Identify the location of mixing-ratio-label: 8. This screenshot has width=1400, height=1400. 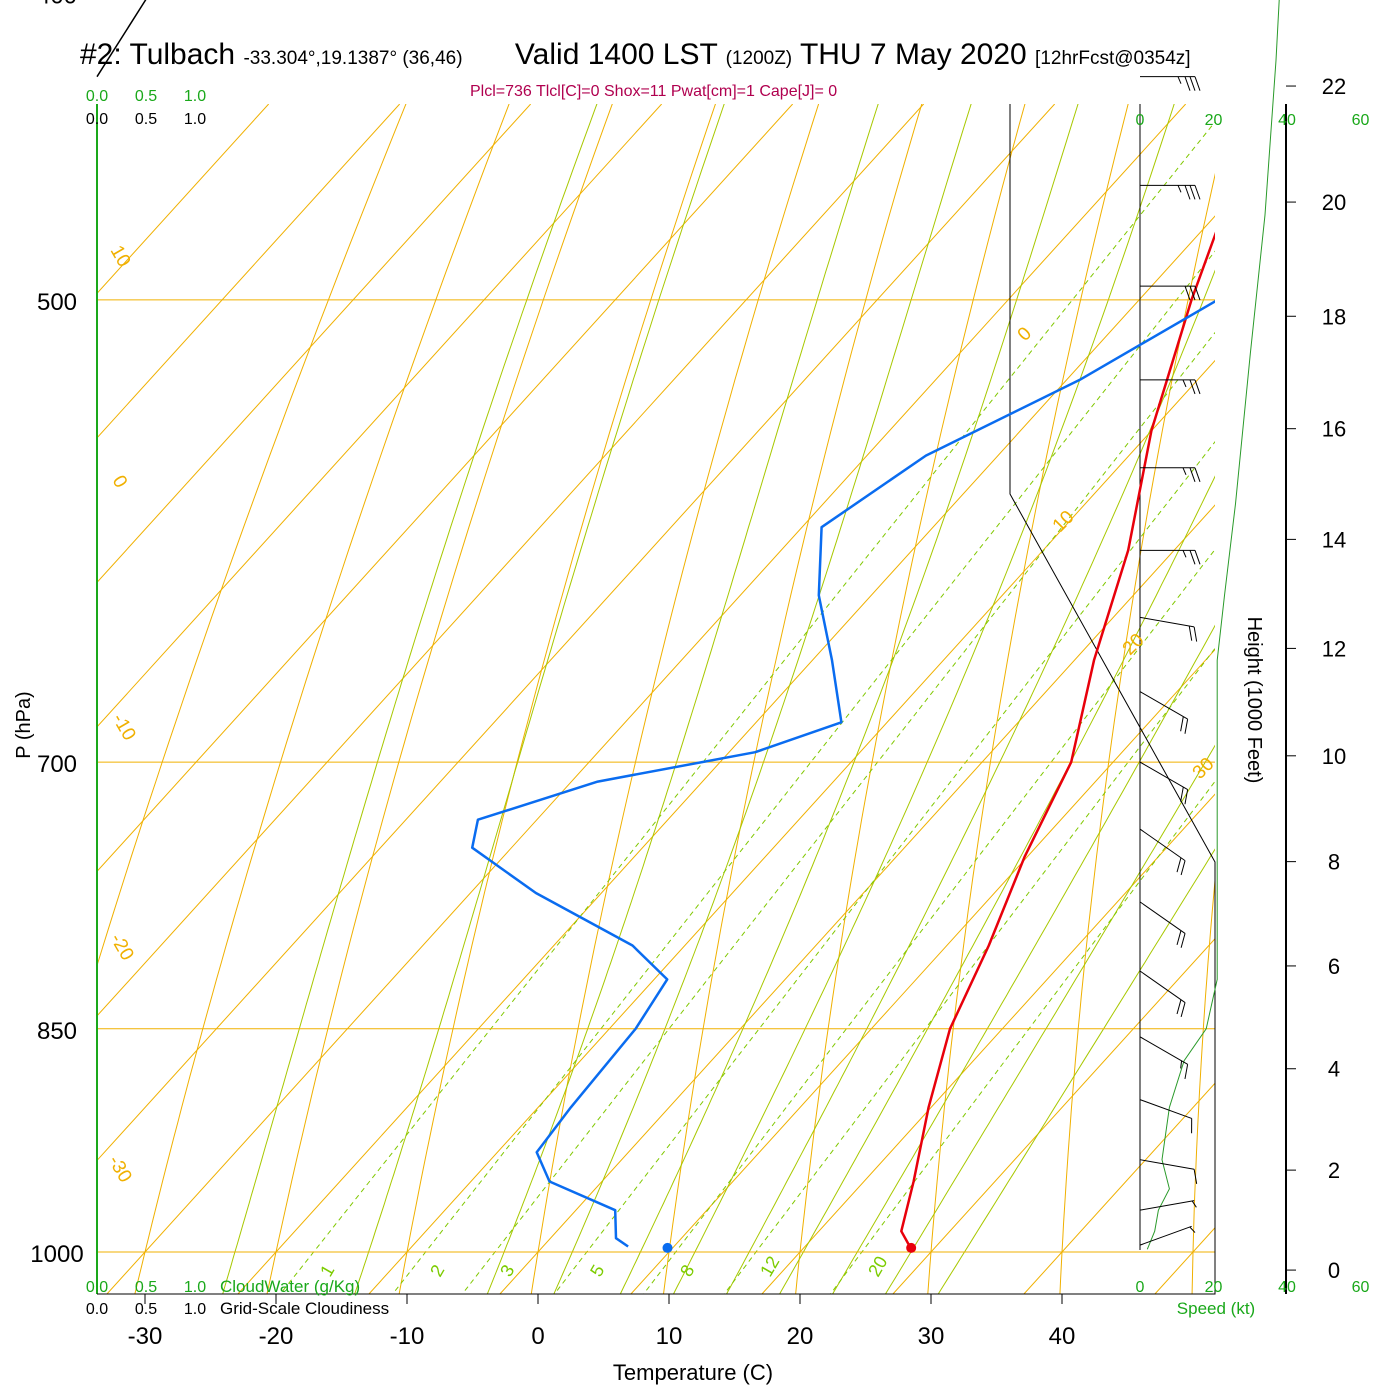
(687, 1270).